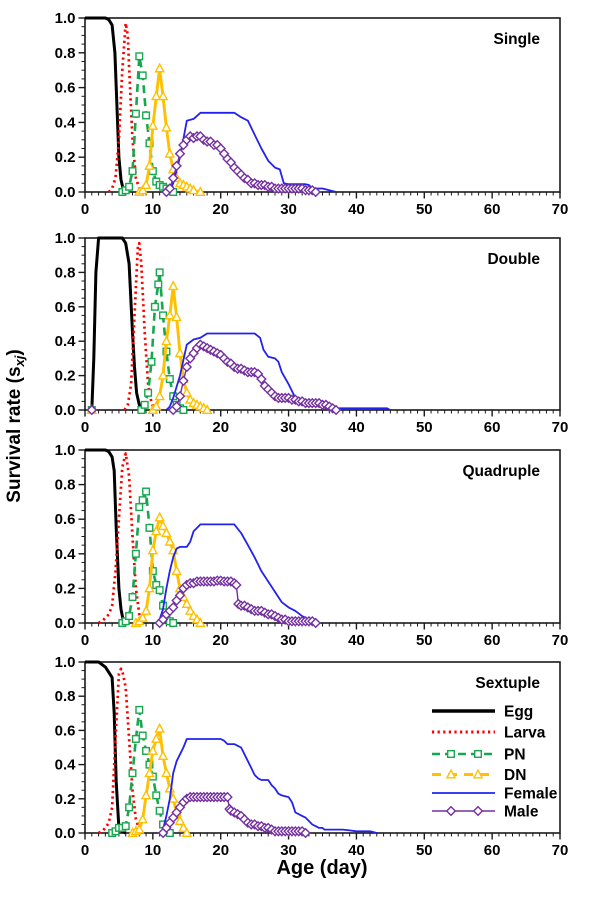 Image resolution: width=600 pixels, height=905 pixels. I want to click on panel-title: Double, so click(513, 259).